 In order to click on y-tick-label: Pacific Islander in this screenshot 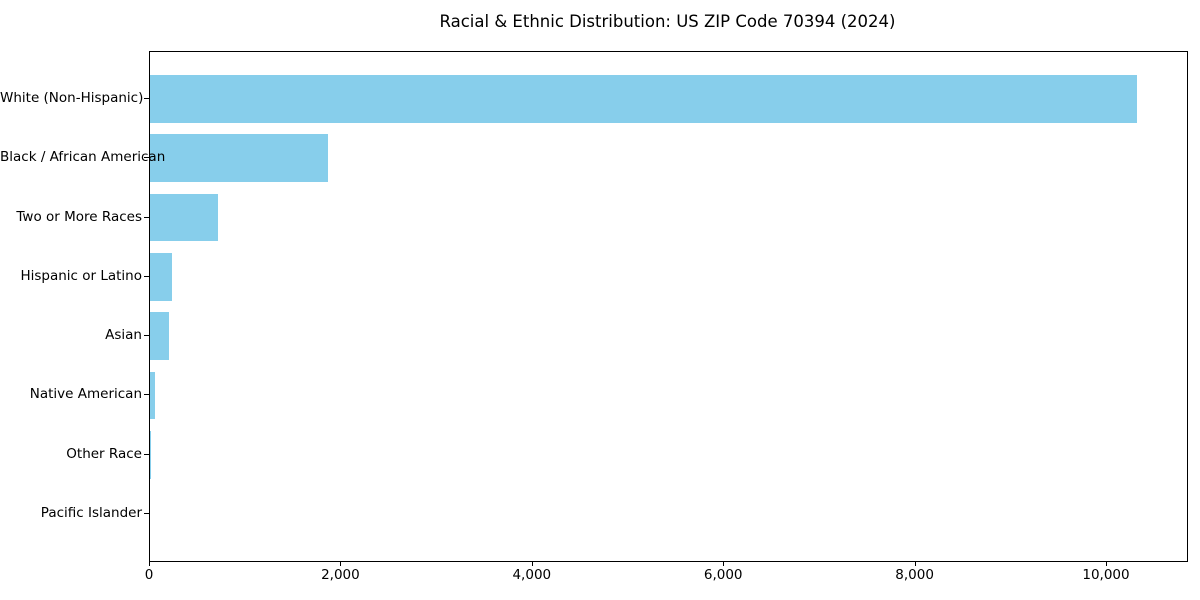, I will do `click(91, 513)`.